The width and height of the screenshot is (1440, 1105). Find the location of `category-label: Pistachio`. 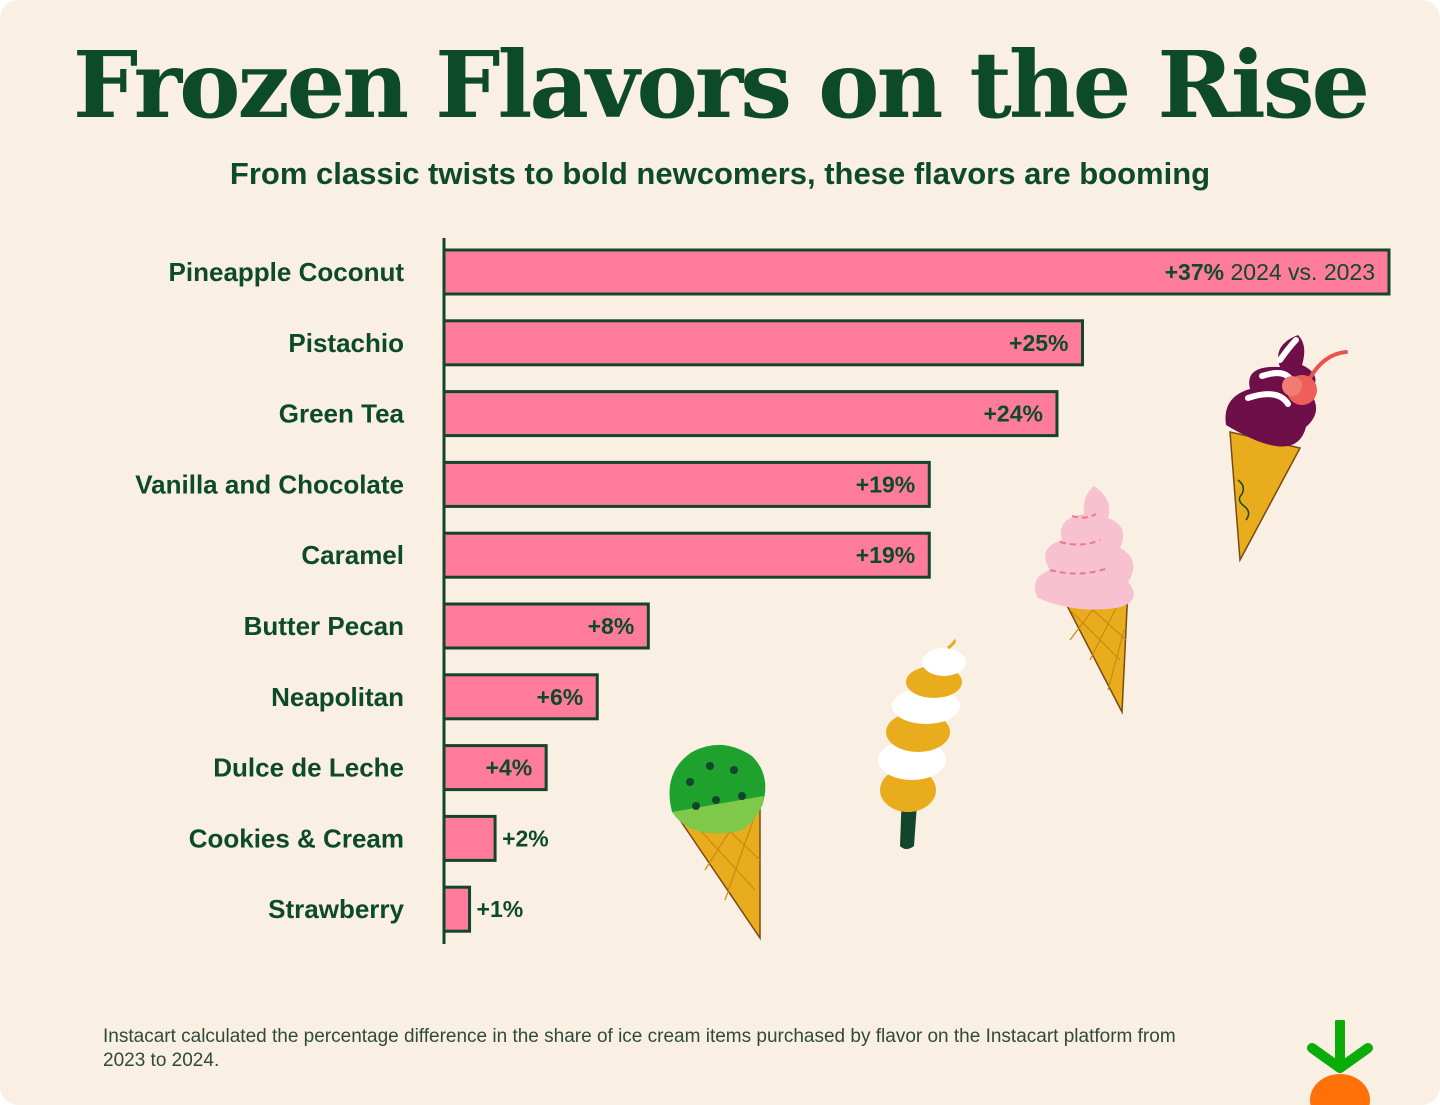

category-label: Pistachio is located at coordinates (346, 343).